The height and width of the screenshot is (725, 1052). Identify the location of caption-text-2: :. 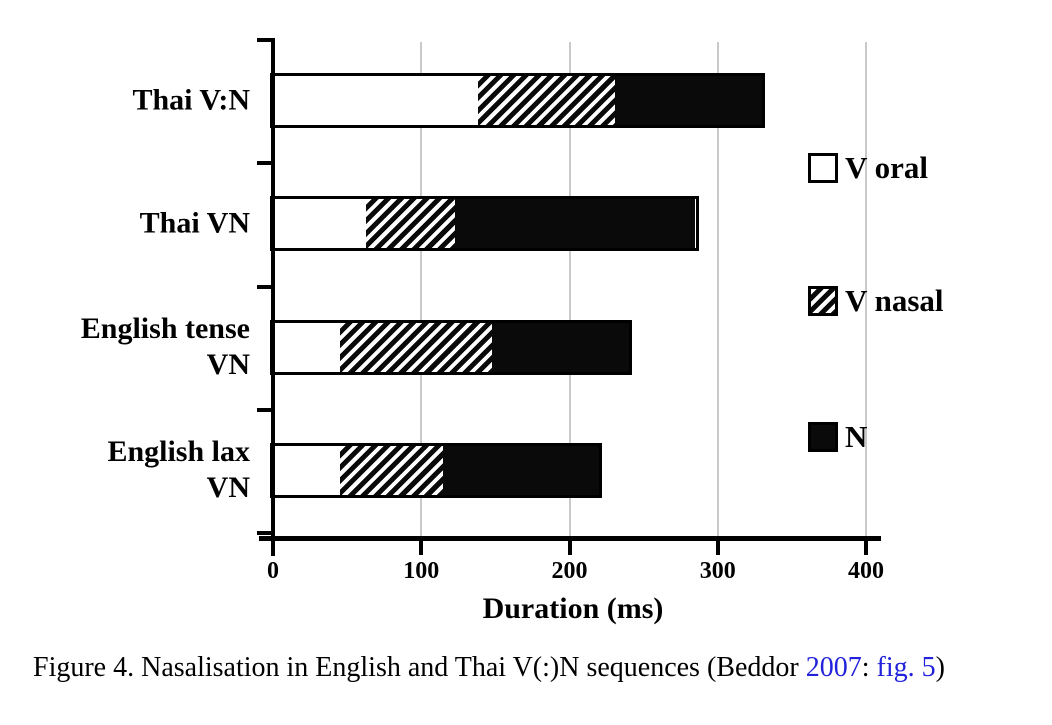
(869, 667).